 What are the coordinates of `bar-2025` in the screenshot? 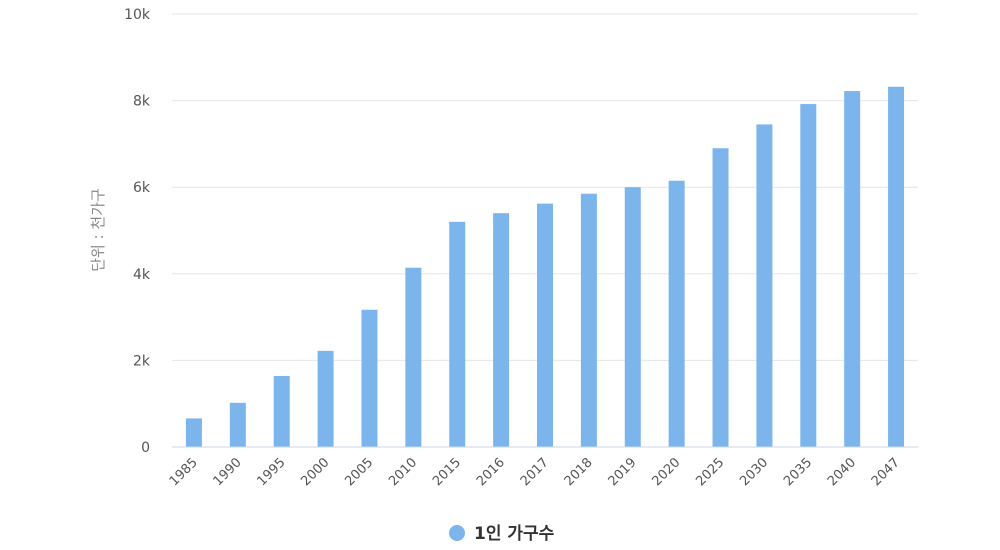 It's located at (720, 298).